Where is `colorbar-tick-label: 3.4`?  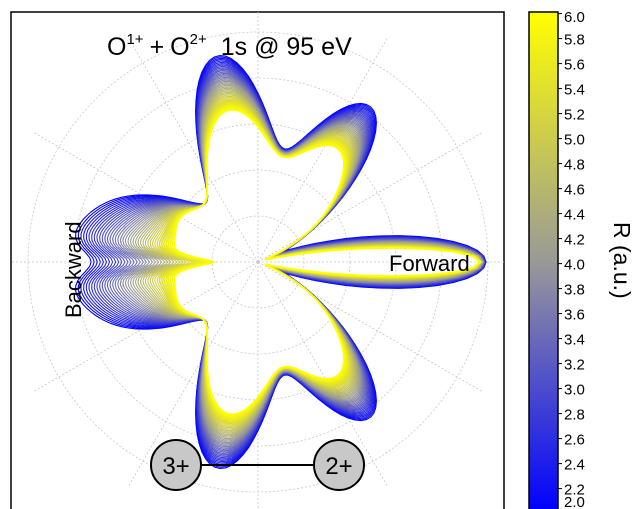
colorbar-tick-label: 3.4 is located at coordinates (574, 340).